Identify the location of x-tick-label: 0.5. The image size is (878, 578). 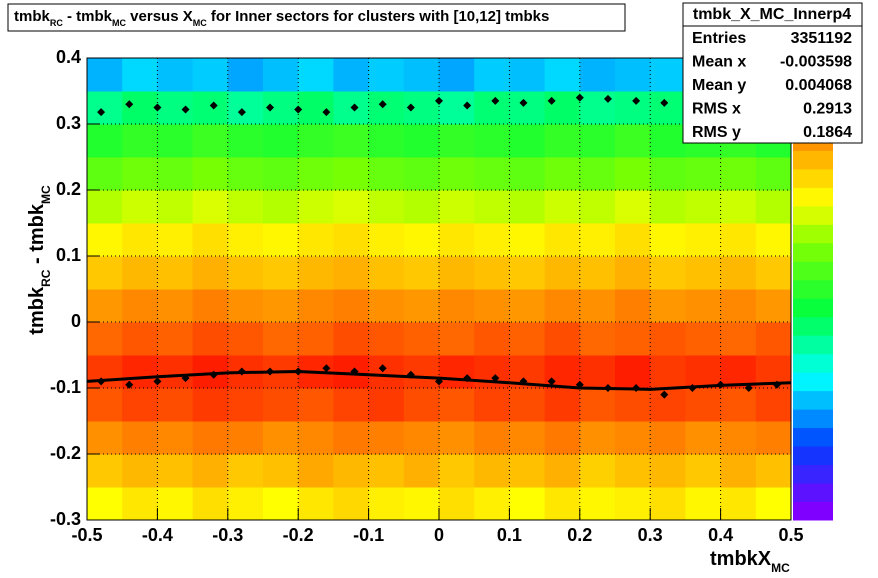
(790, 535).